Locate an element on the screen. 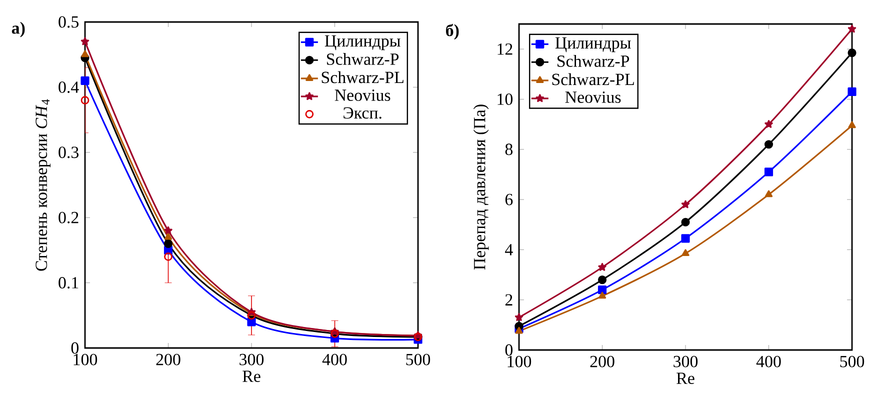  y-tick-label: 12 is located at coordinates (505, 49).